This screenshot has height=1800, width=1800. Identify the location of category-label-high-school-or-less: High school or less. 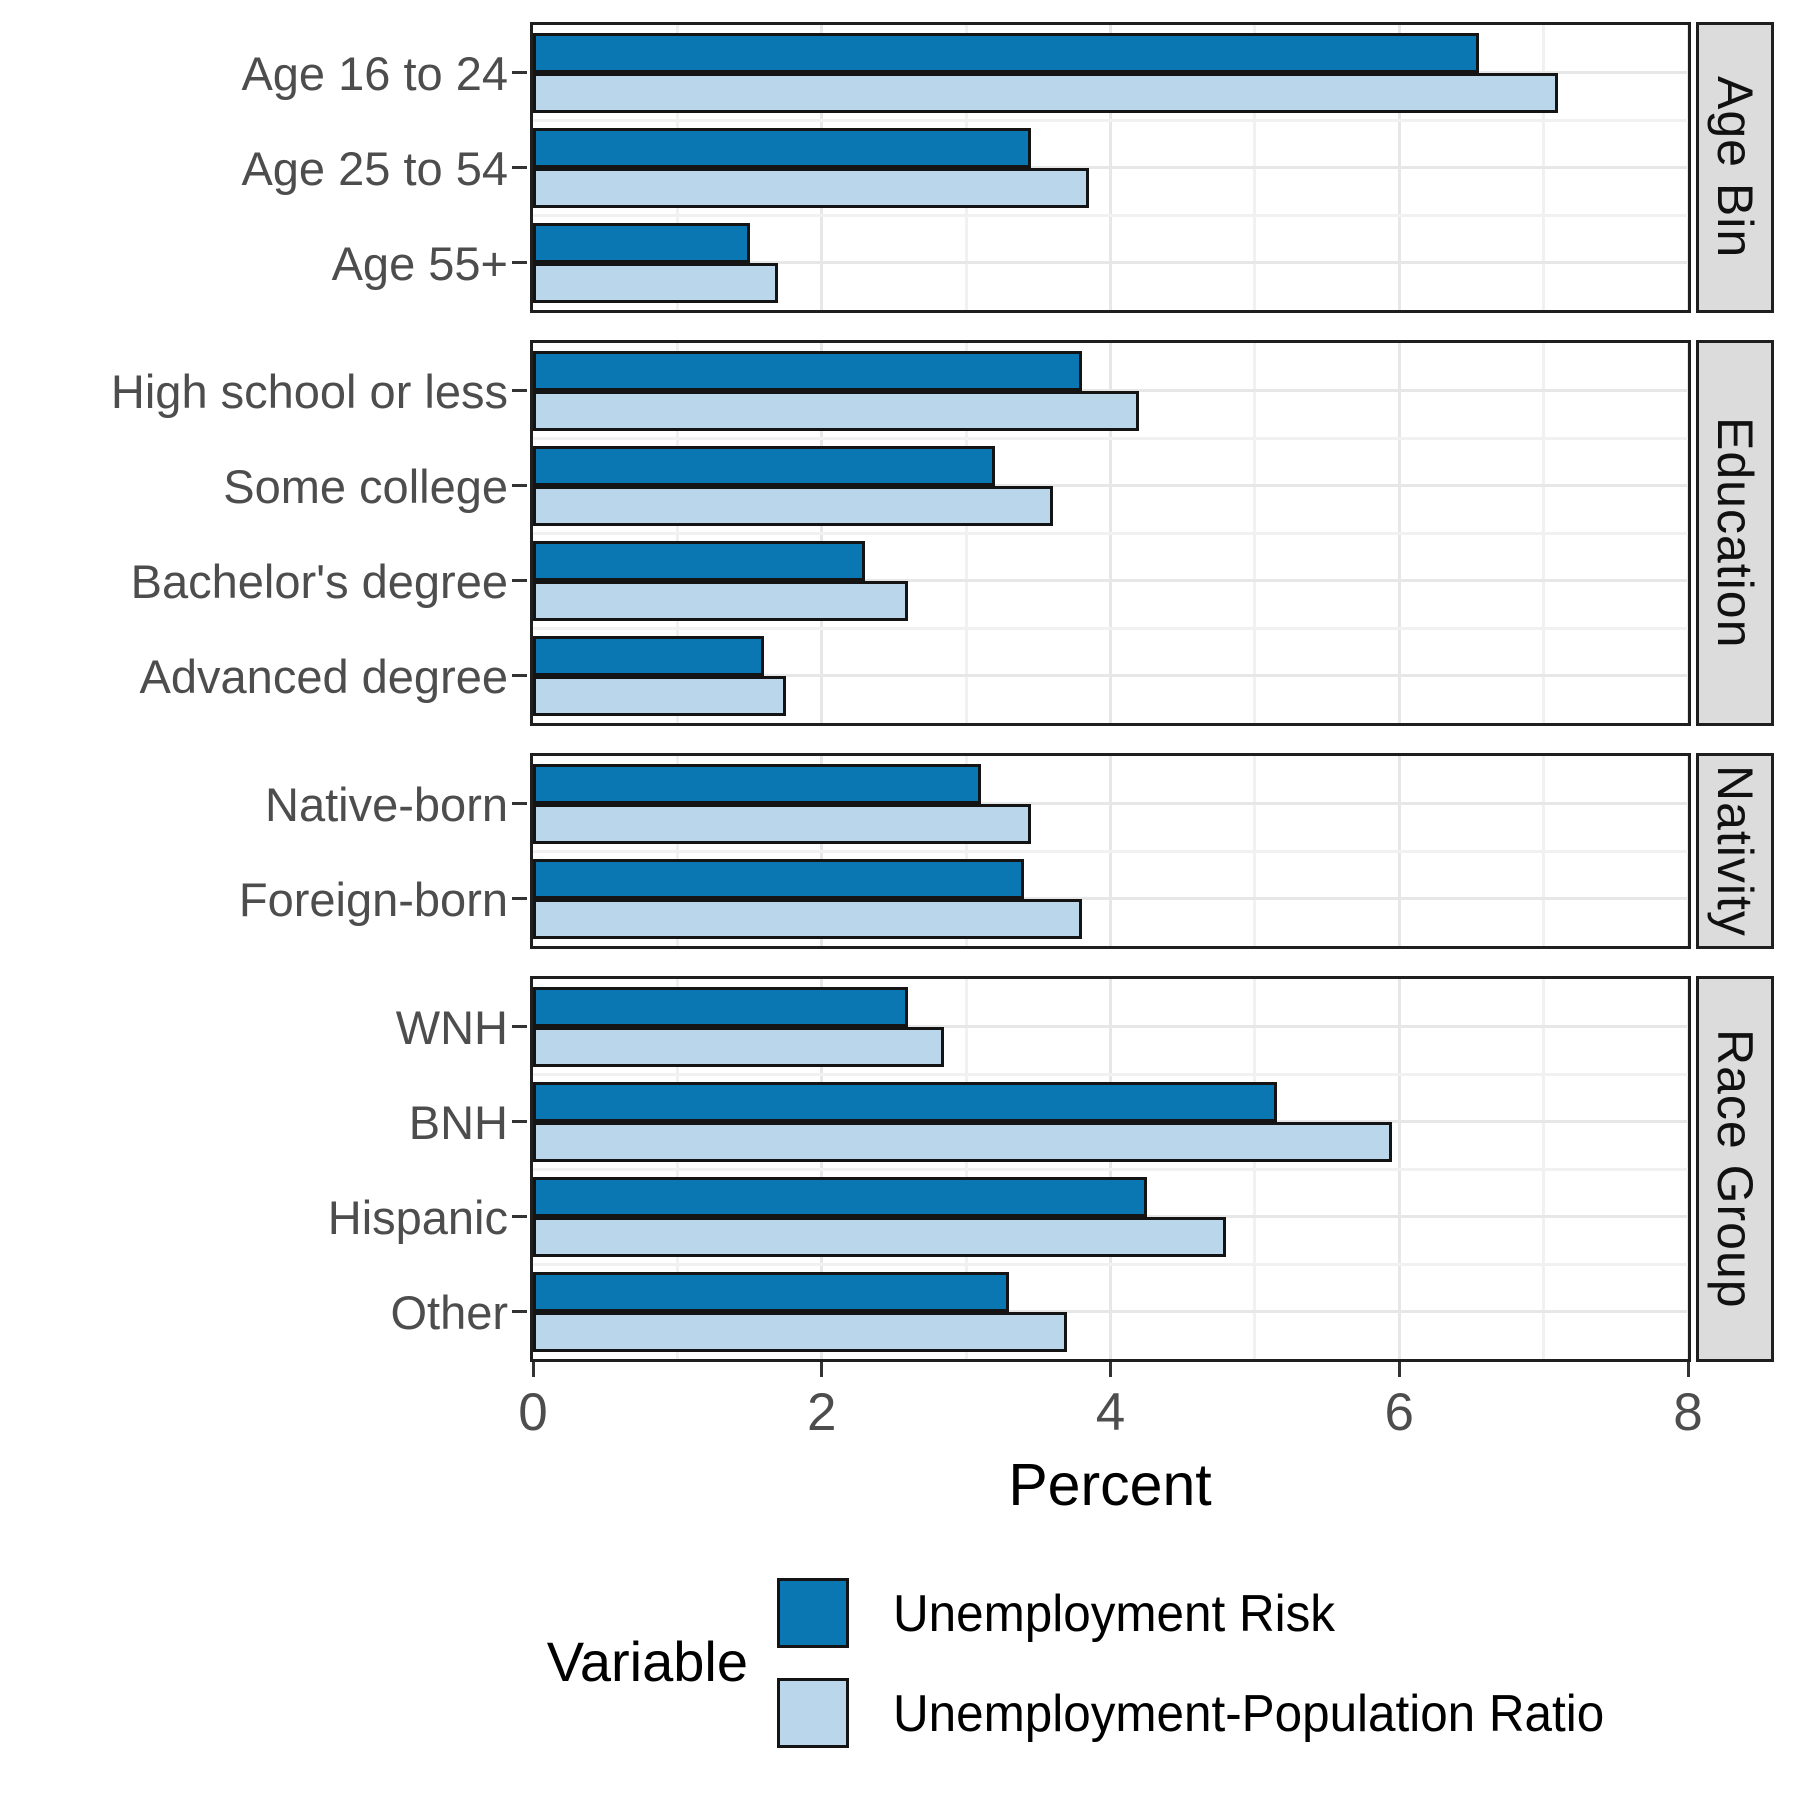
(309, 391).